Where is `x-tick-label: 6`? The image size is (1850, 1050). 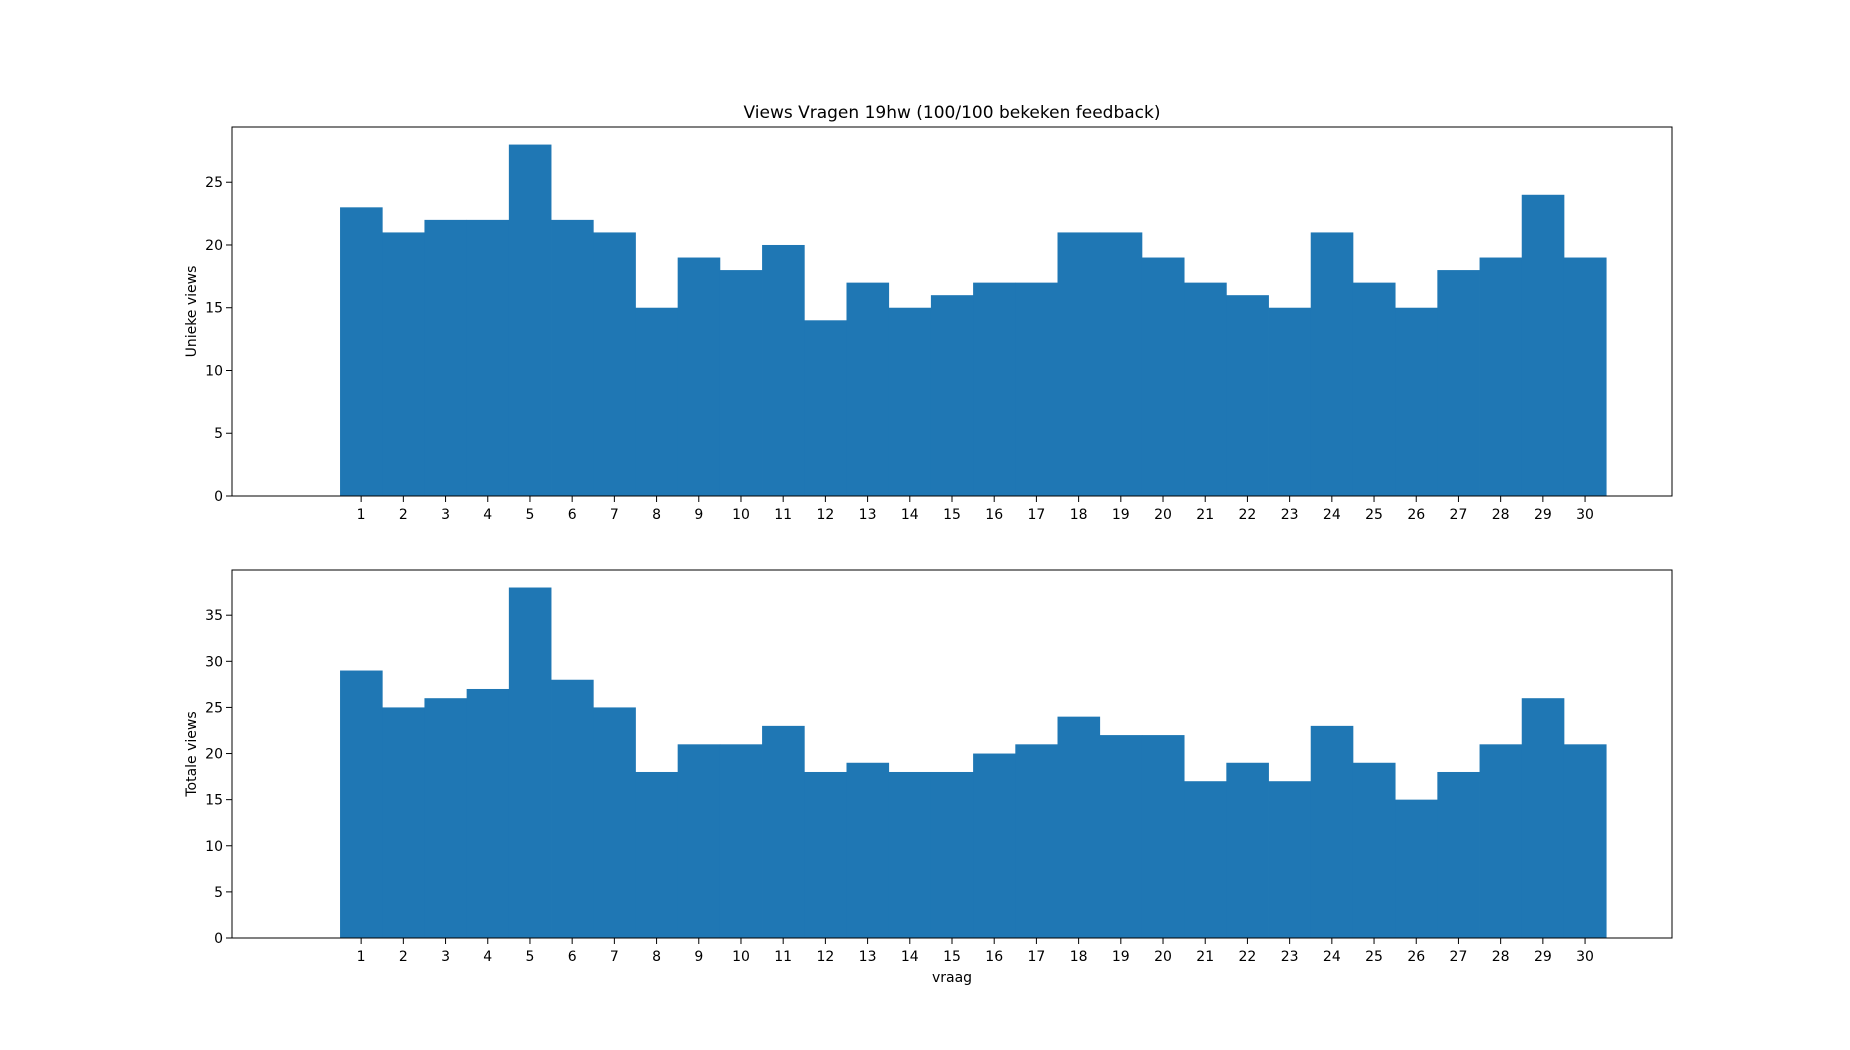
x-tick-label: 6 is located at coordinates (572, 515).